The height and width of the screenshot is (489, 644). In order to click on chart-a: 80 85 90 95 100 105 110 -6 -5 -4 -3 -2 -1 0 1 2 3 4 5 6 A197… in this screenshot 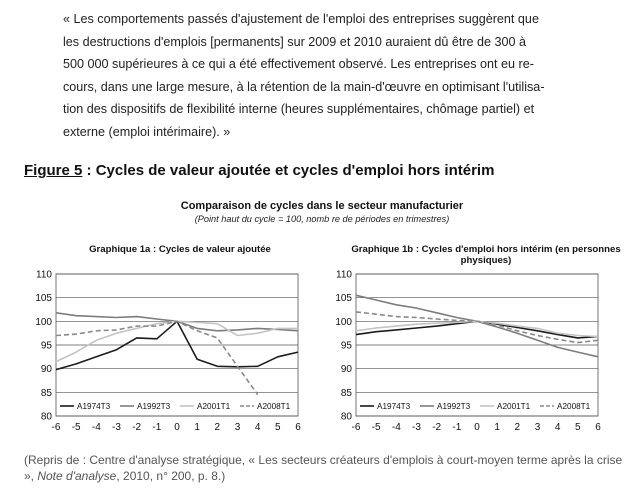, I will do `click(168, 352)`.